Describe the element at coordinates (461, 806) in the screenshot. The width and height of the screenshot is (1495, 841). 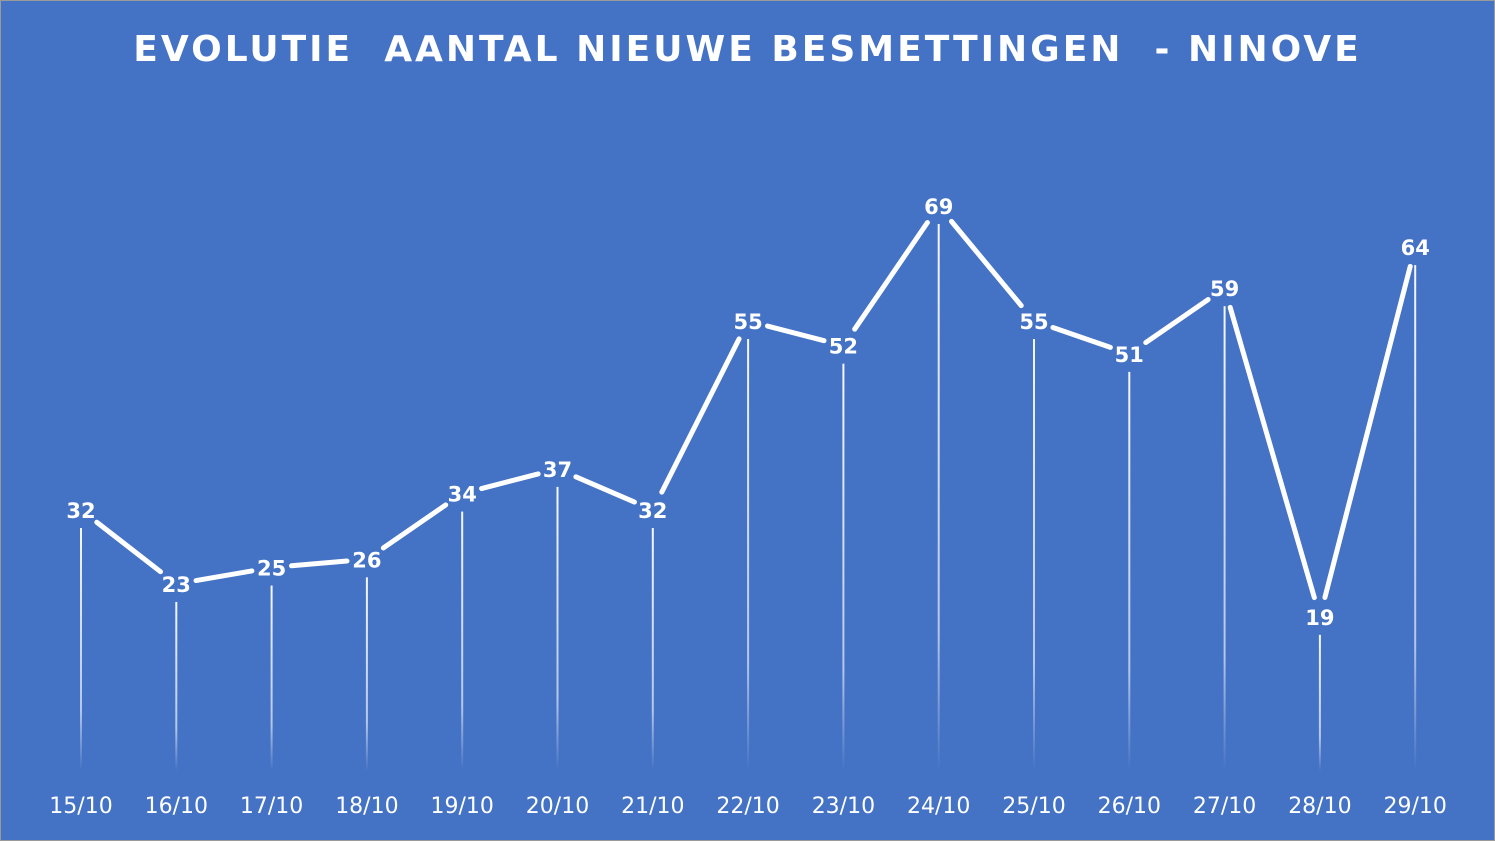
I see `x-tick-label: 19/10` at that location.